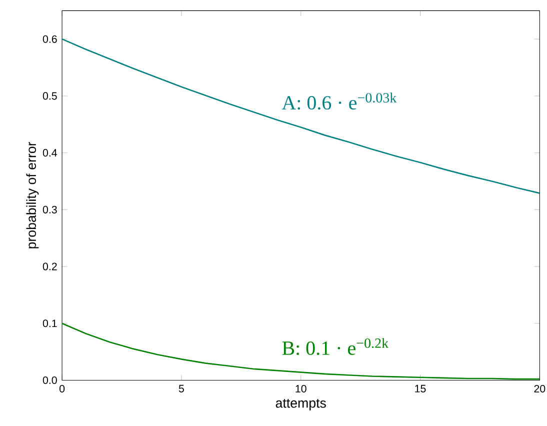 This screenshot has height=426, width=547. I want to click on y-tick-label: 0.3, so click(49, 210).